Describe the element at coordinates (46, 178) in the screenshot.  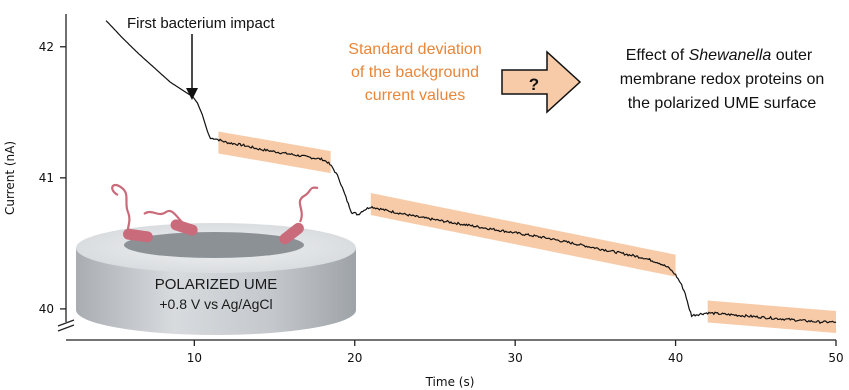
I see `y-tick-label: 41` at that location.